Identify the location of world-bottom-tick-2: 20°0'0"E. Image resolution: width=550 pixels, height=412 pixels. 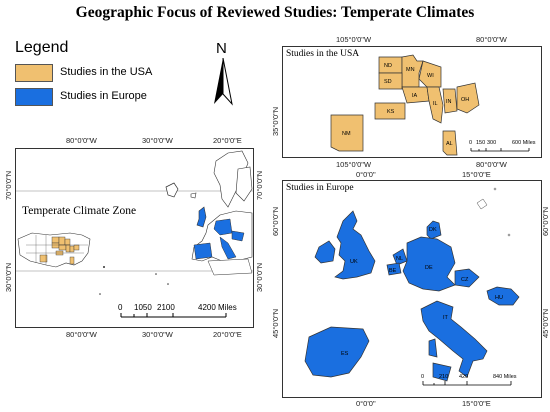
(227, 334).